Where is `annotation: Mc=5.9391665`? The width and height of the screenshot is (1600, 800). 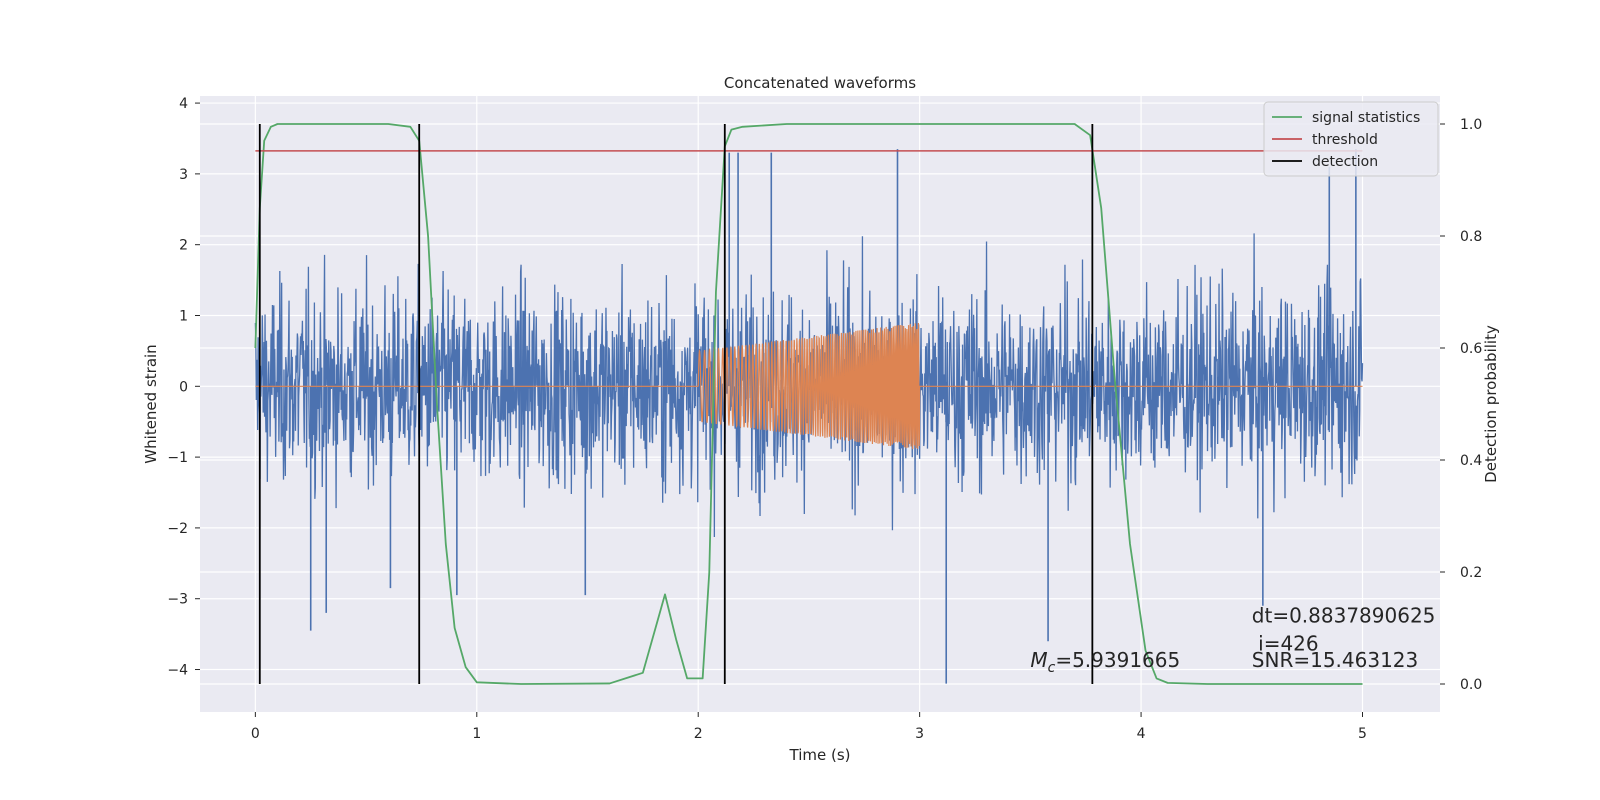 annotation: Mc=5.9391665 is located at coordinates (1105, 662).